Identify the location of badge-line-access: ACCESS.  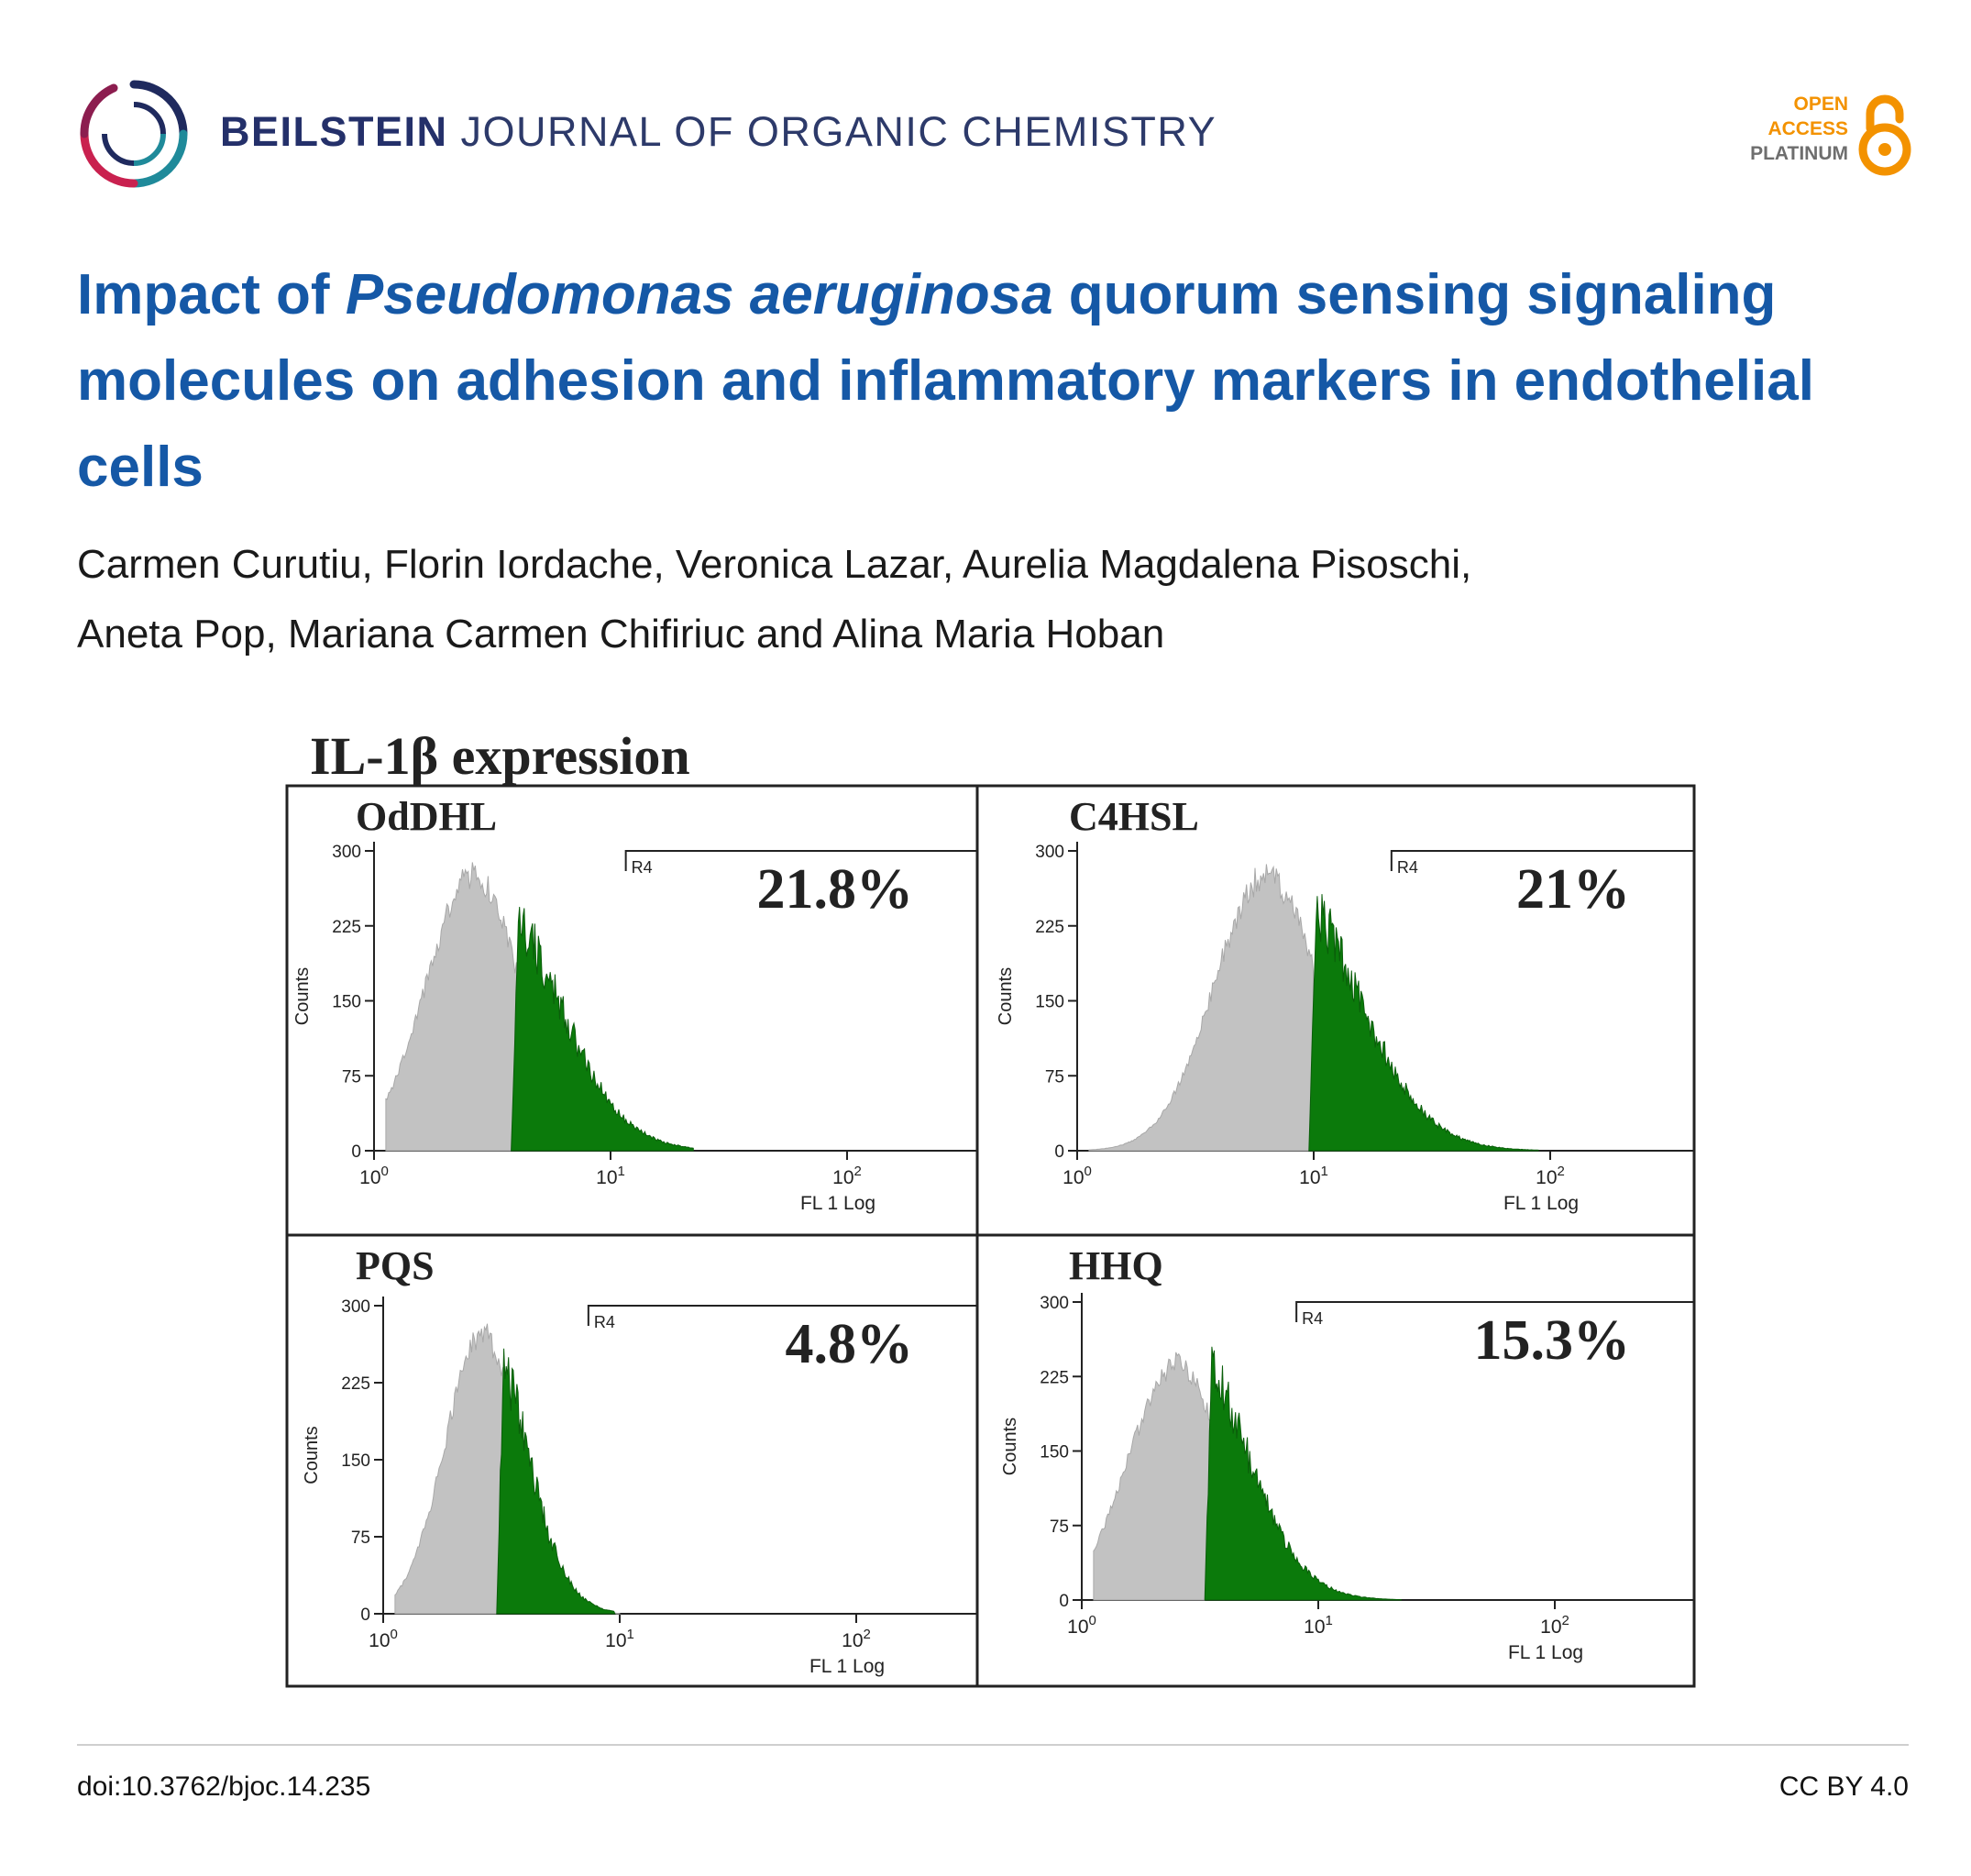
(1807, 128).